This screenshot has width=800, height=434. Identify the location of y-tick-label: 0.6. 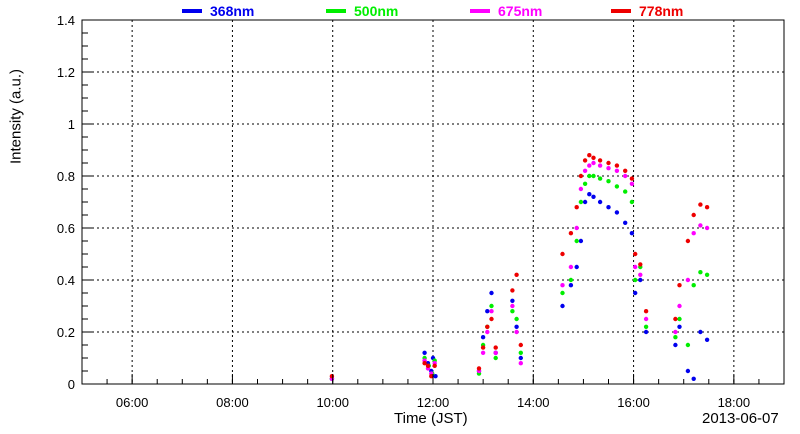
(66, 228).